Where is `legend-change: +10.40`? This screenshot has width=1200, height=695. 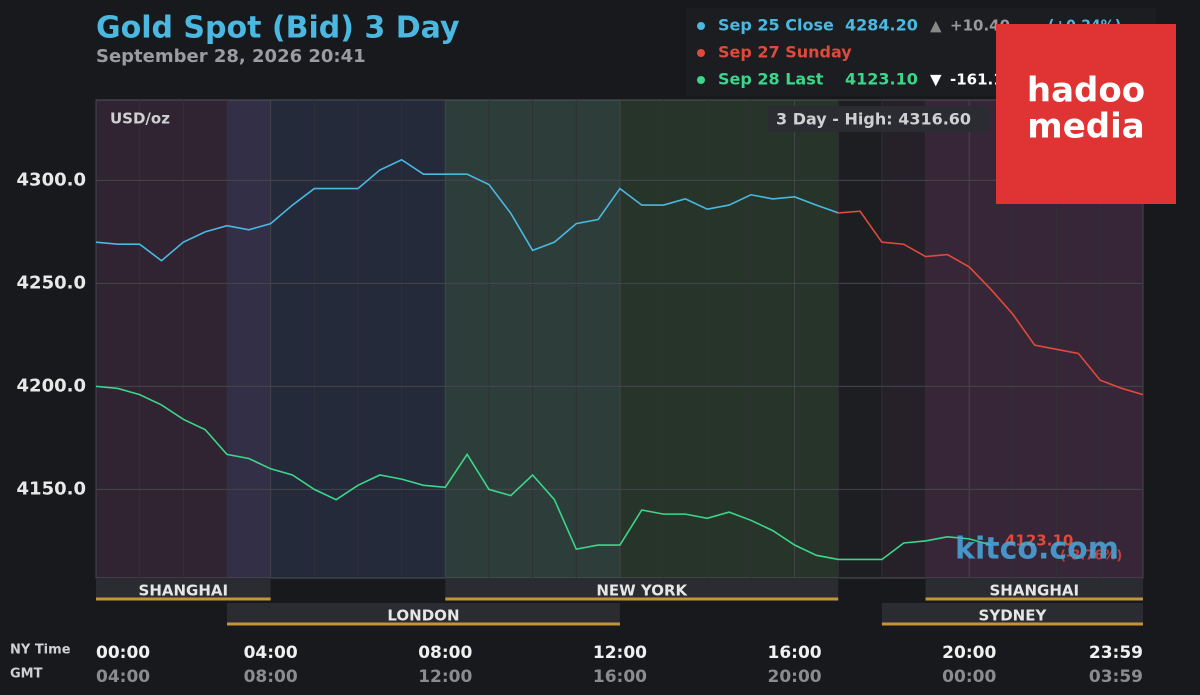
legend-change: +10.40 is located at coordinates (980, 26).